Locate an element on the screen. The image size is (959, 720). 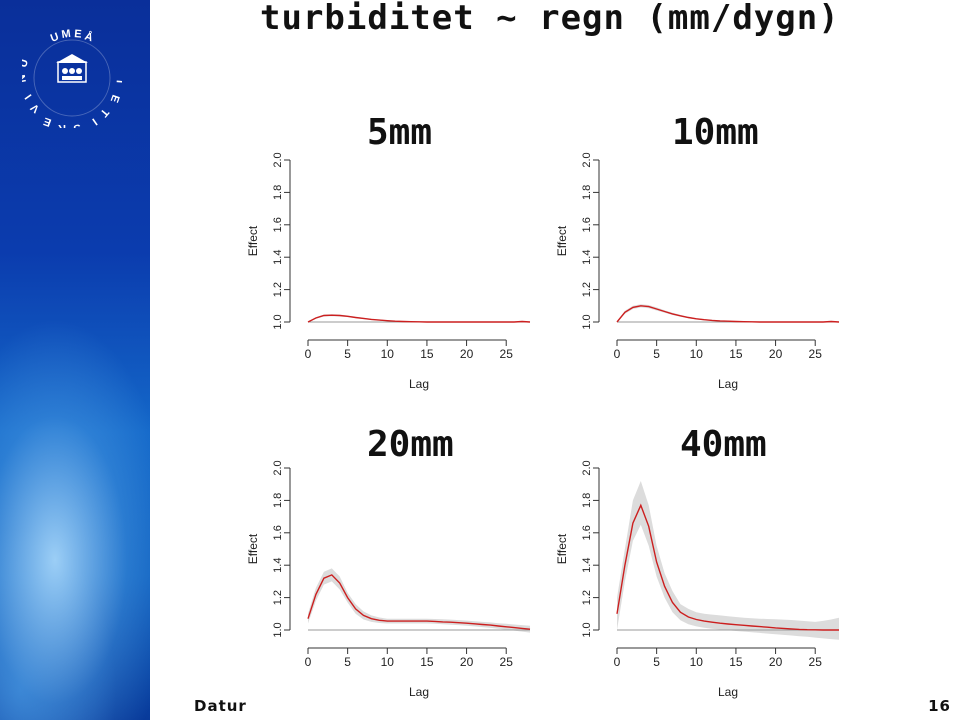
svg-text: N is located at coordinates (25, 79).